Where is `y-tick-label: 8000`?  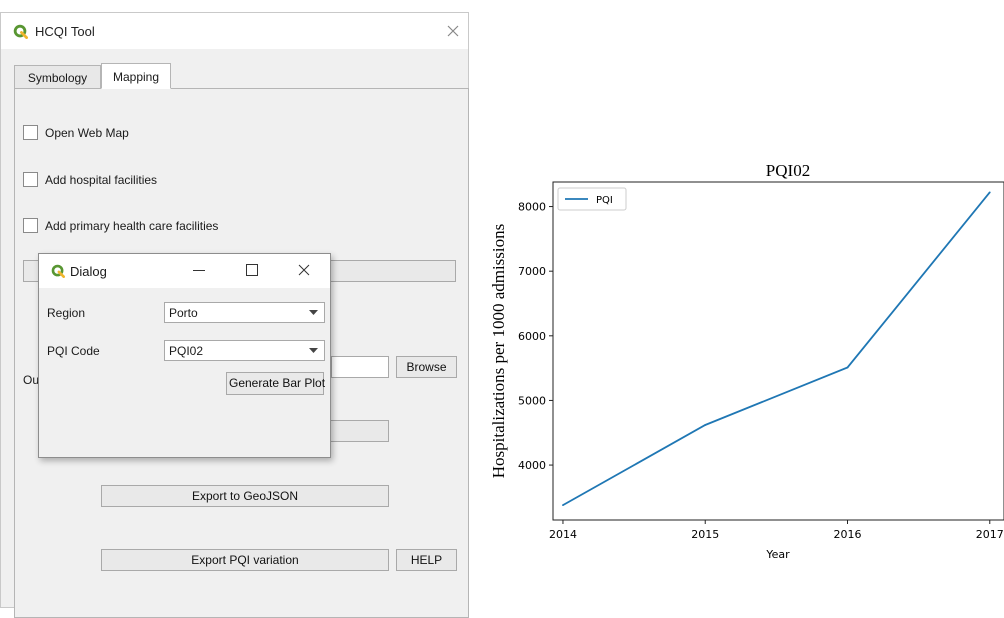
y-tick-label: 8000 is located at coordinates (532, 207).